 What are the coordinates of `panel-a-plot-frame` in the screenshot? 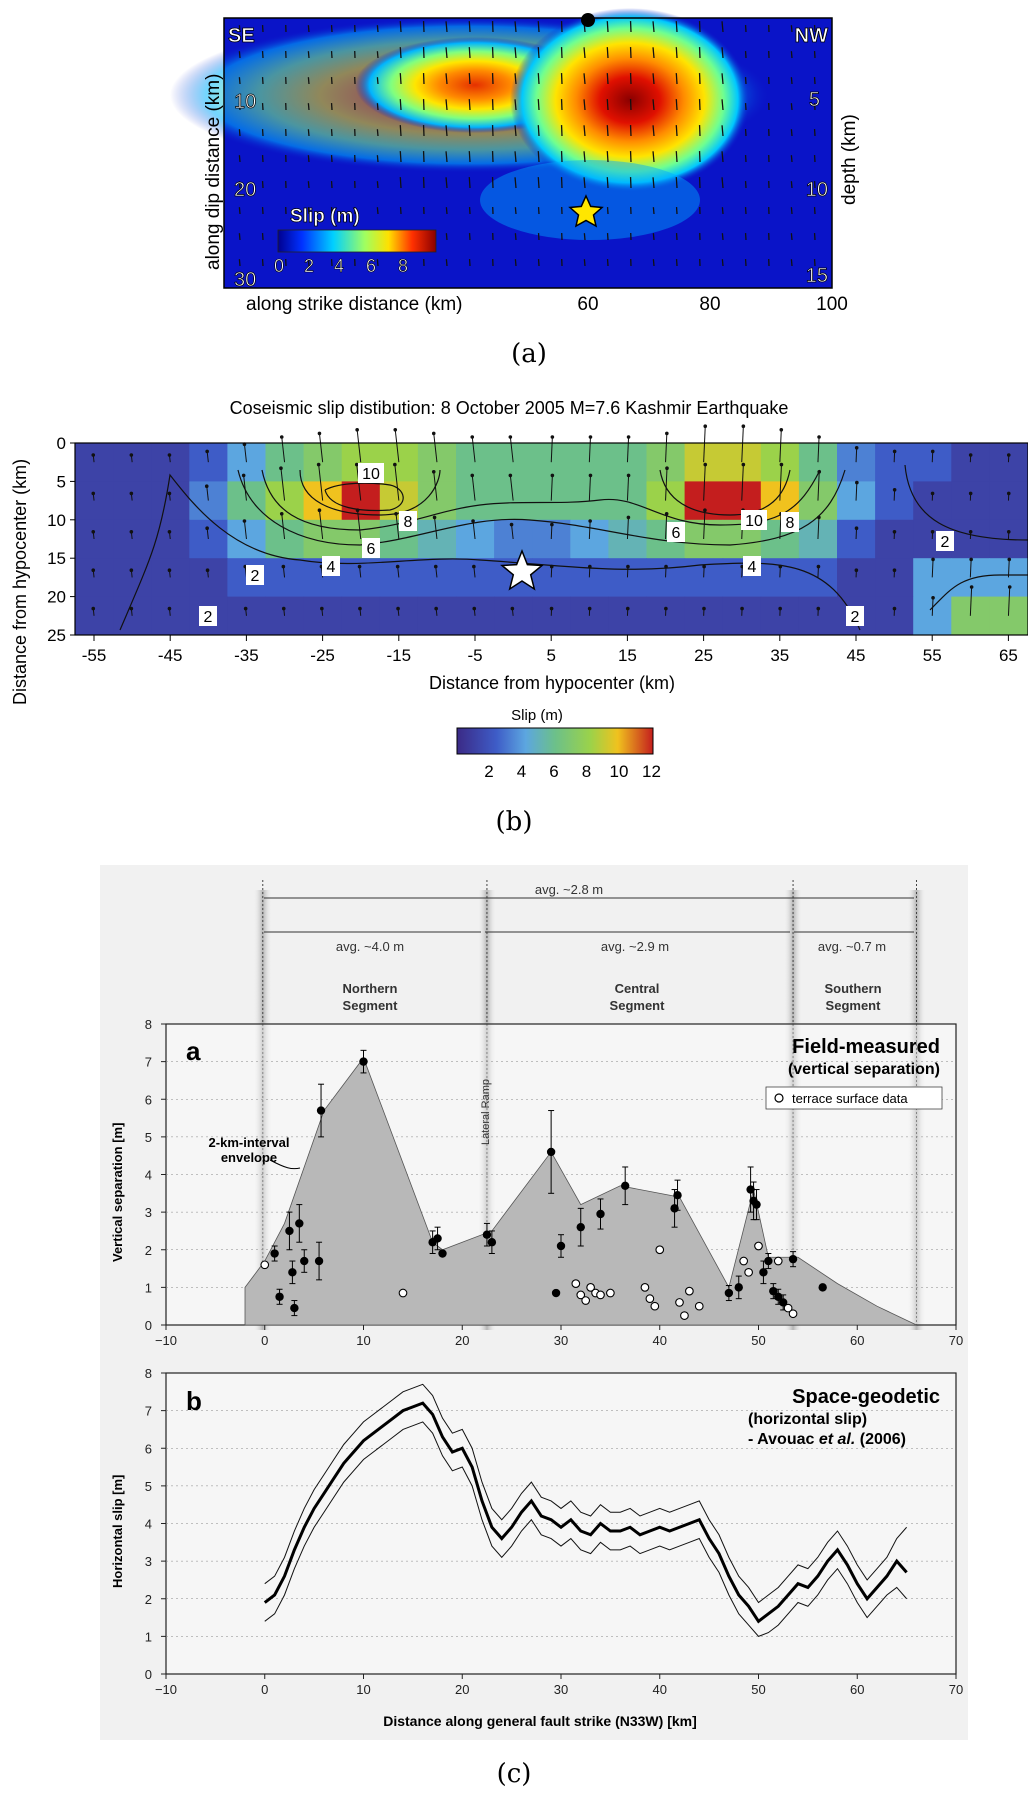 It's located at (528, 153).